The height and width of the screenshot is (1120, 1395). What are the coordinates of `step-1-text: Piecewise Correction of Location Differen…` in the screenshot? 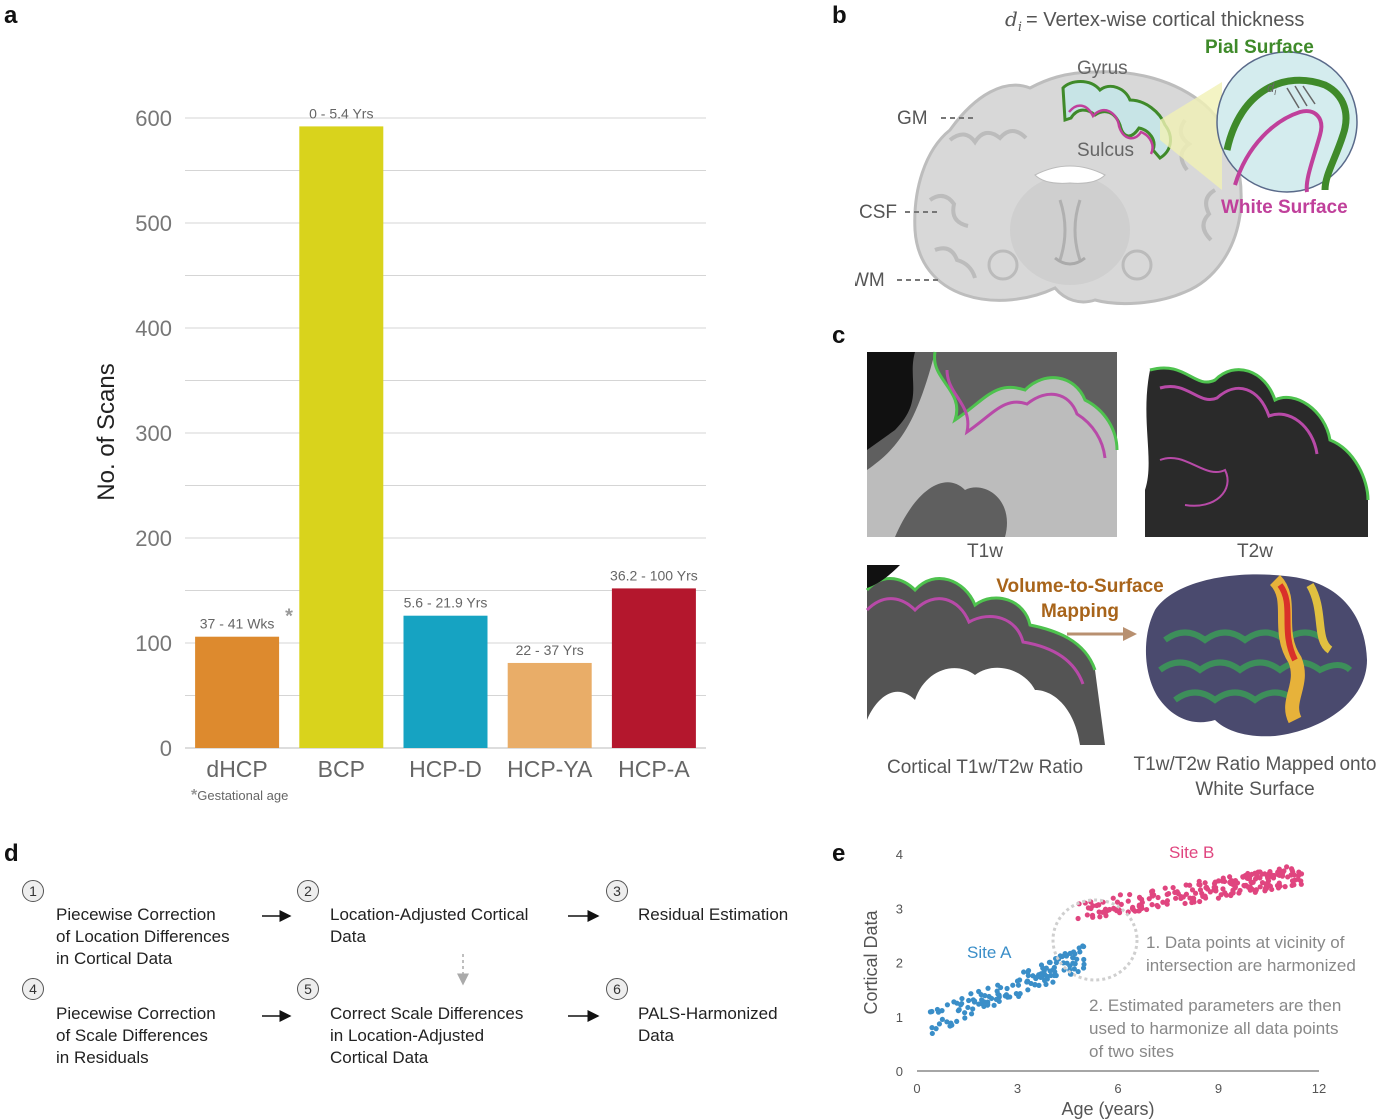 It's located at (143, 936).